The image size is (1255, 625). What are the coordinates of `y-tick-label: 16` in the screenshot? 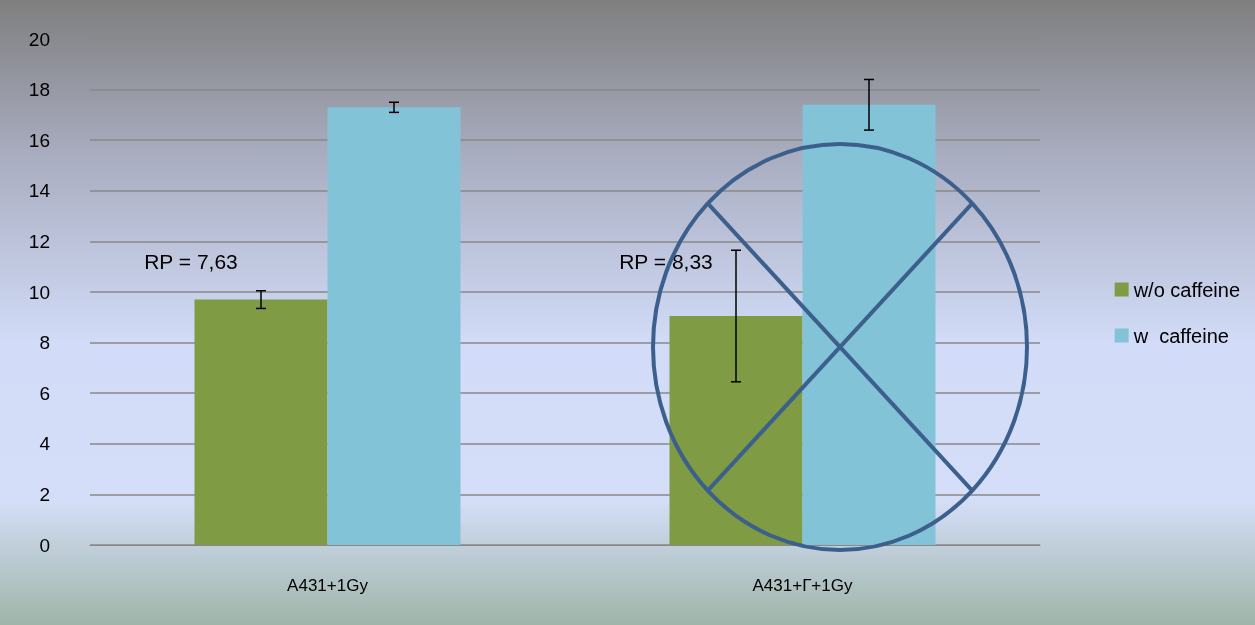 It's located at (39, 140).